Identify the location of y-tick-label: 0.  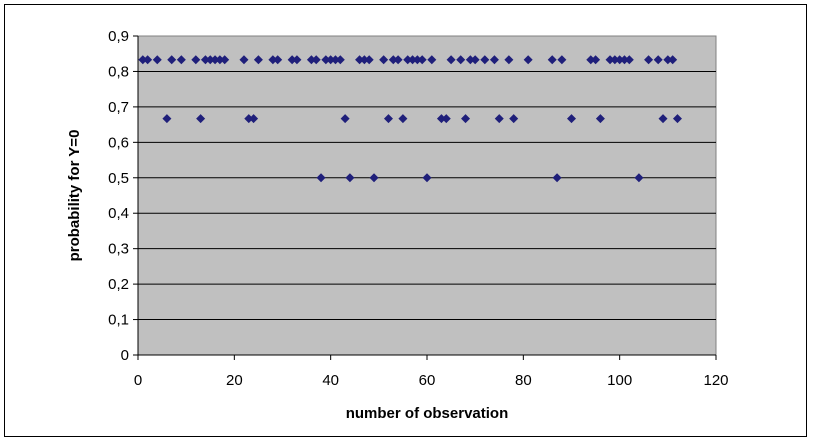
(125, 355).